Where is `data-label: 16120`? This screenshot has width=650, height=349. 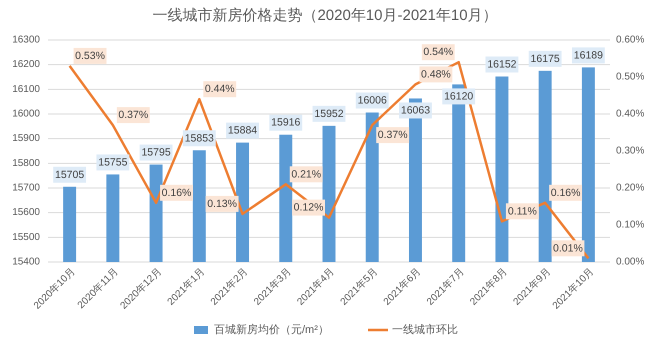 data-label: 16120 is located at coordinates (459, 96).